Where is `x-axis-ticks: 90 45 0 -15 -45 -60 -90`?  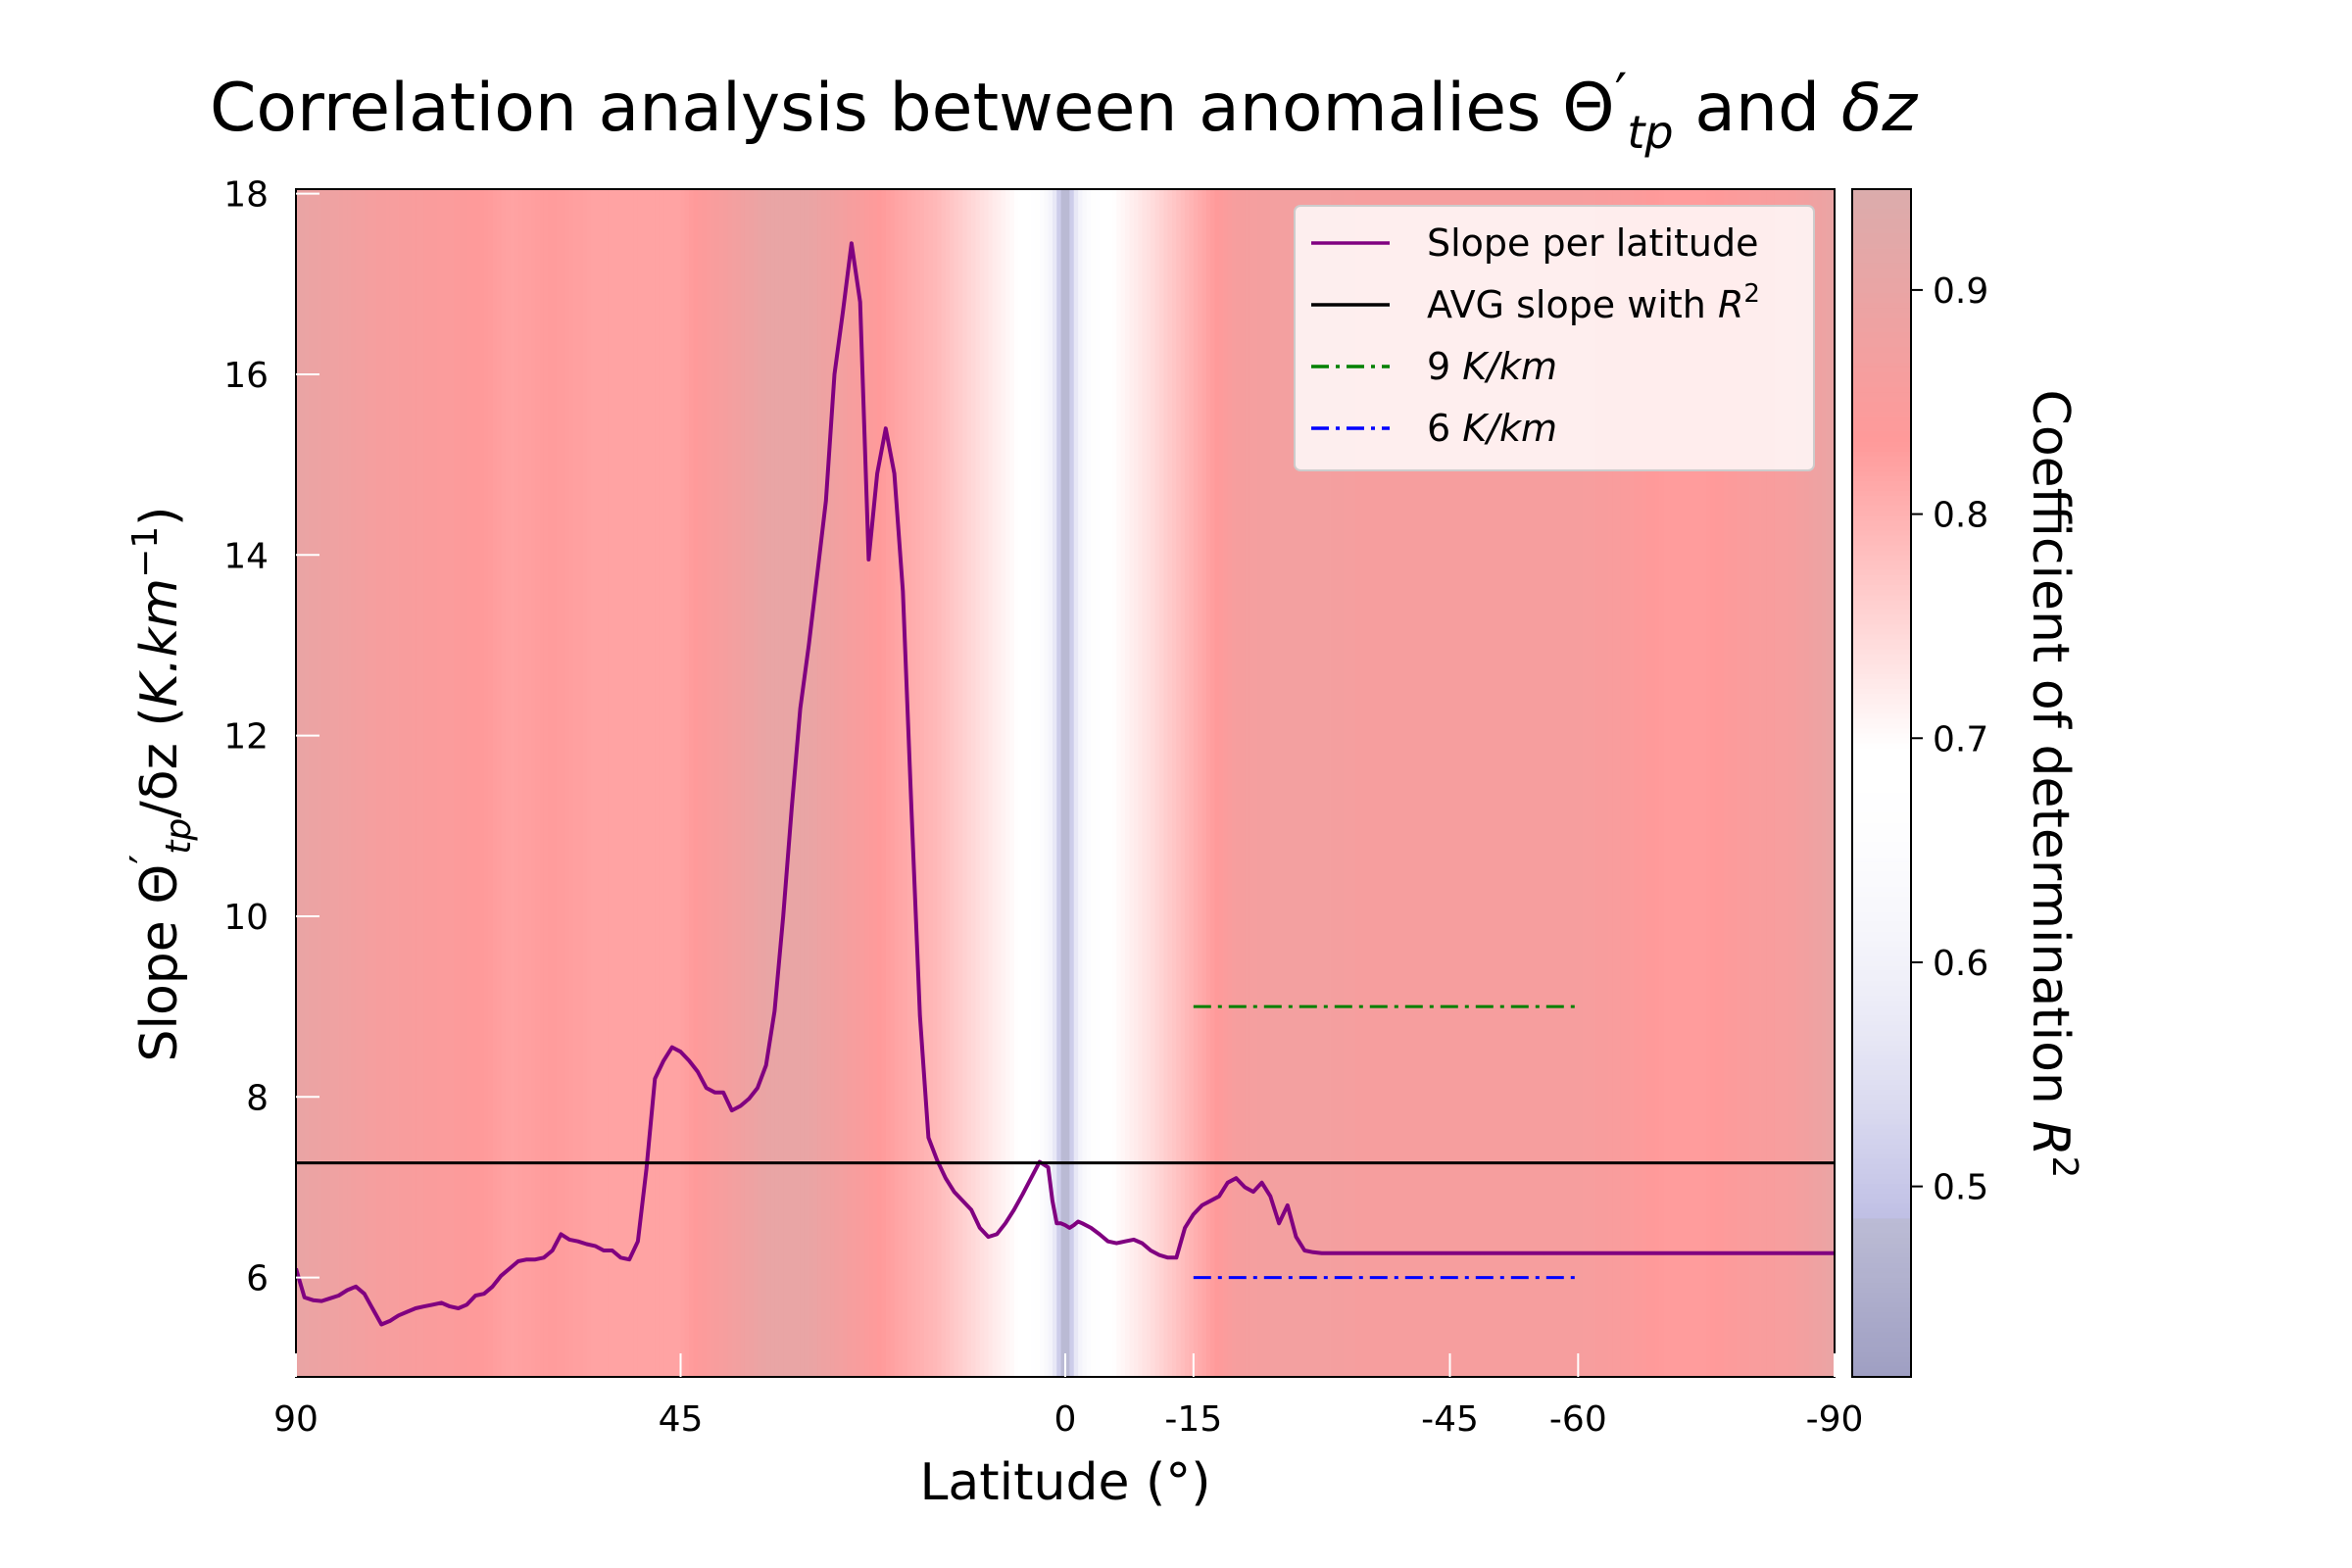 x-axis-ticks: 90 45 0 -15 -45 -60 -90 is located at coordinates (1068, 1396).